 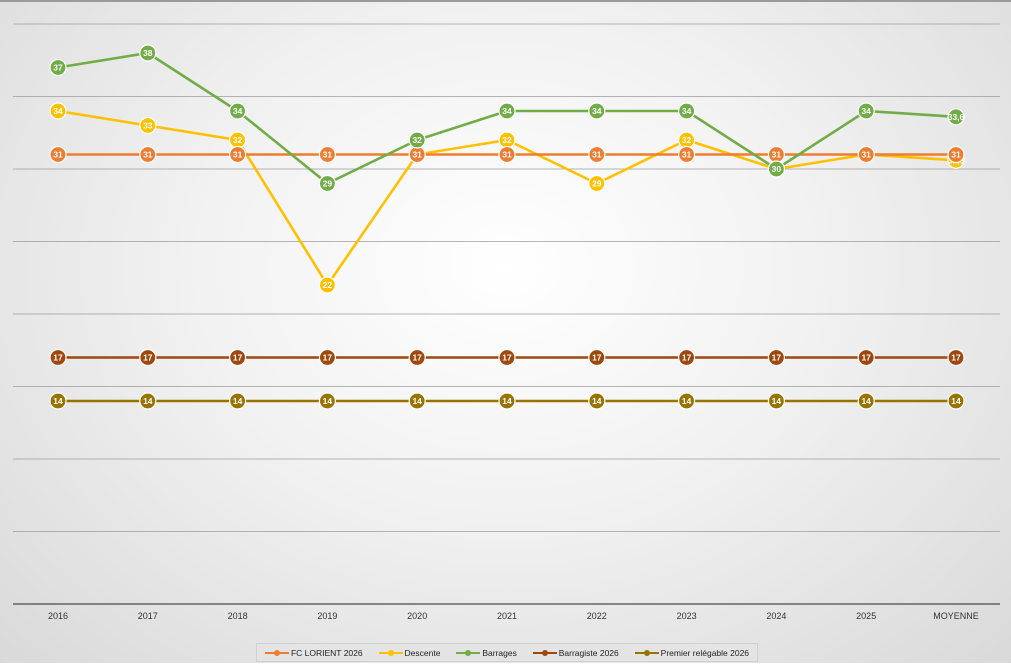 I want to click on legend-label: Descente, so click(x=422, y=652).